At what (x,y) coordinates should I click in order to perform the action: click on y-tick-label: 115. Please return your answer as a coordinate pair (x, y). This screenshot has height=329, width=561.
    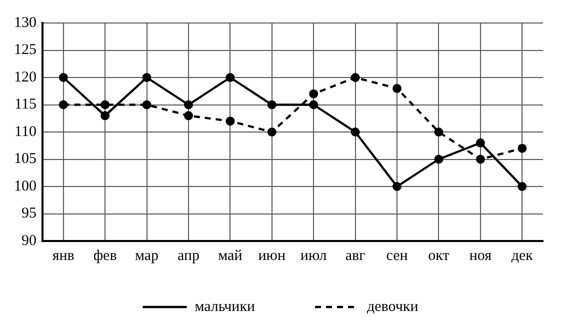
    Looking at the image, I should click on (25, 104).